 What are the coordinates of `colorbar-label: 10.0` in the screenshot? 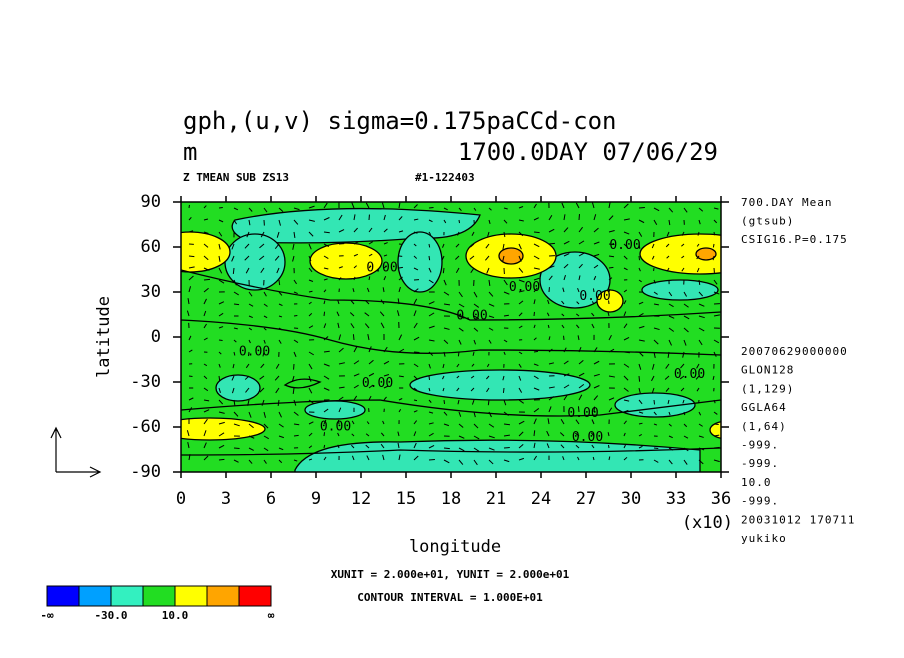 It's located at (175, 615).